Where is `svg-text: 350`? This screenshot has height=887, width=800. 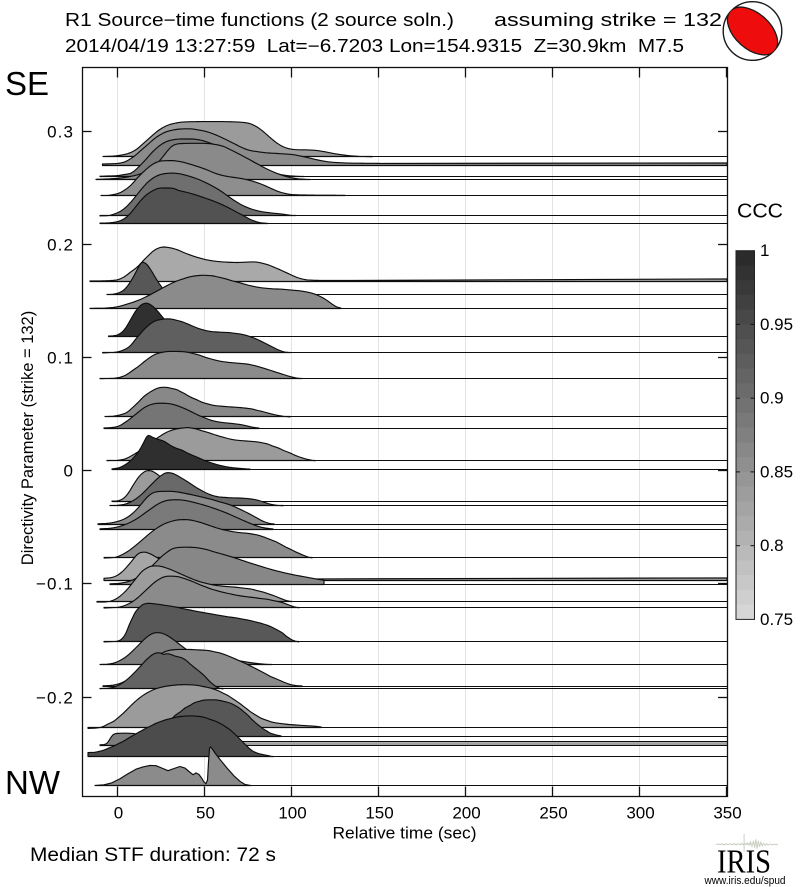 svg-text: 350 is located at coordinates (727, 813).